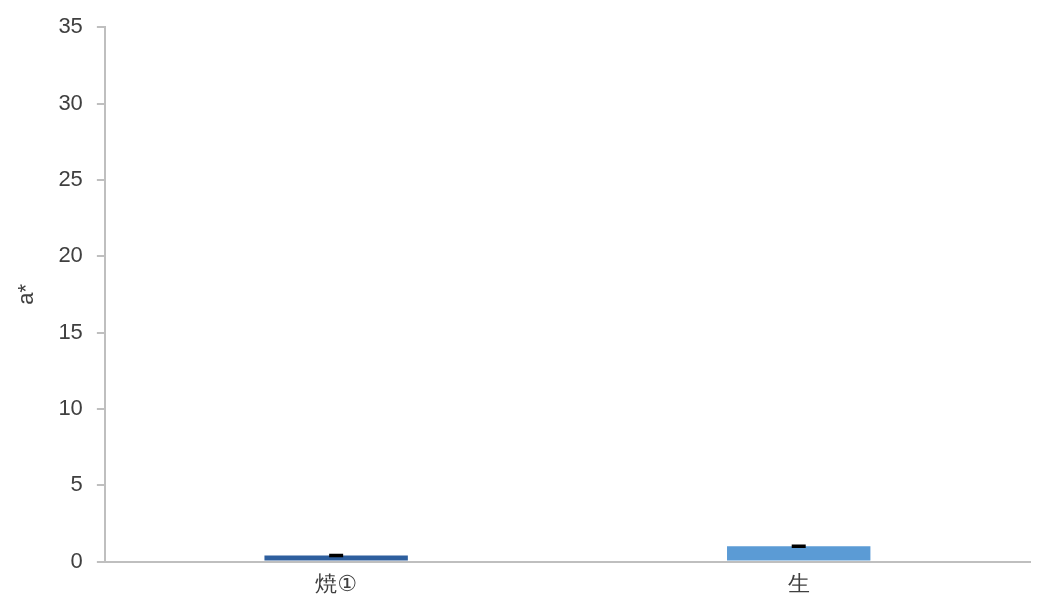  What do you see at coordinates (26, 294) in the screenshot?
I see `y-axis-title: a*` at bounding box center [26, 294].